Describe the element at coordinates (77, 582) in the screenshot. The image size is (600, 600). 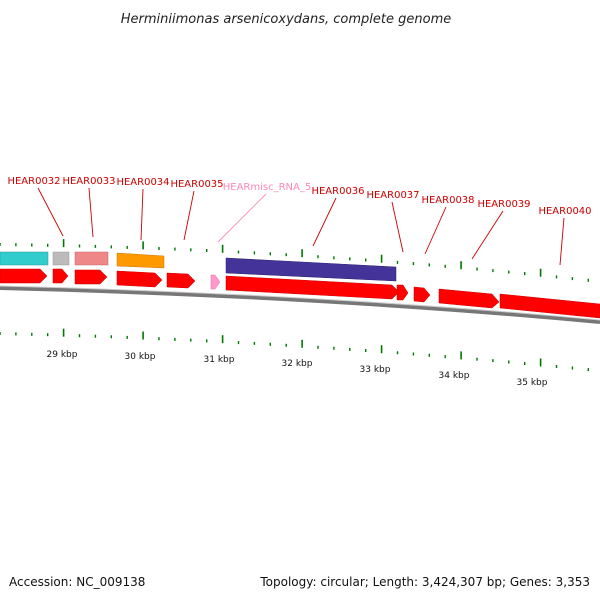
I see `accession-text: Accession: NC_009138` at that location.